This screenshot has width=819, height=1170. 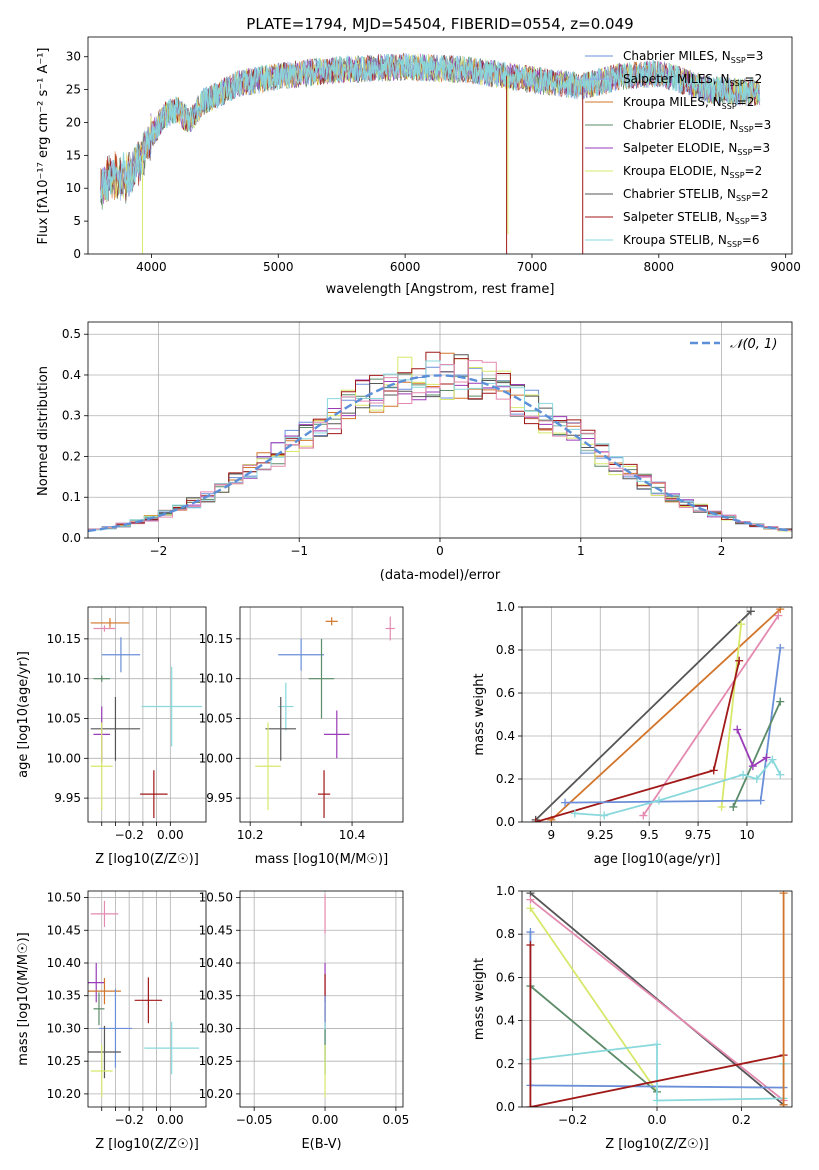 What do you see at coordinates (746, 835) in the screenshot?
I see `x-tick-label: 10` at bounding box center [746, 835].